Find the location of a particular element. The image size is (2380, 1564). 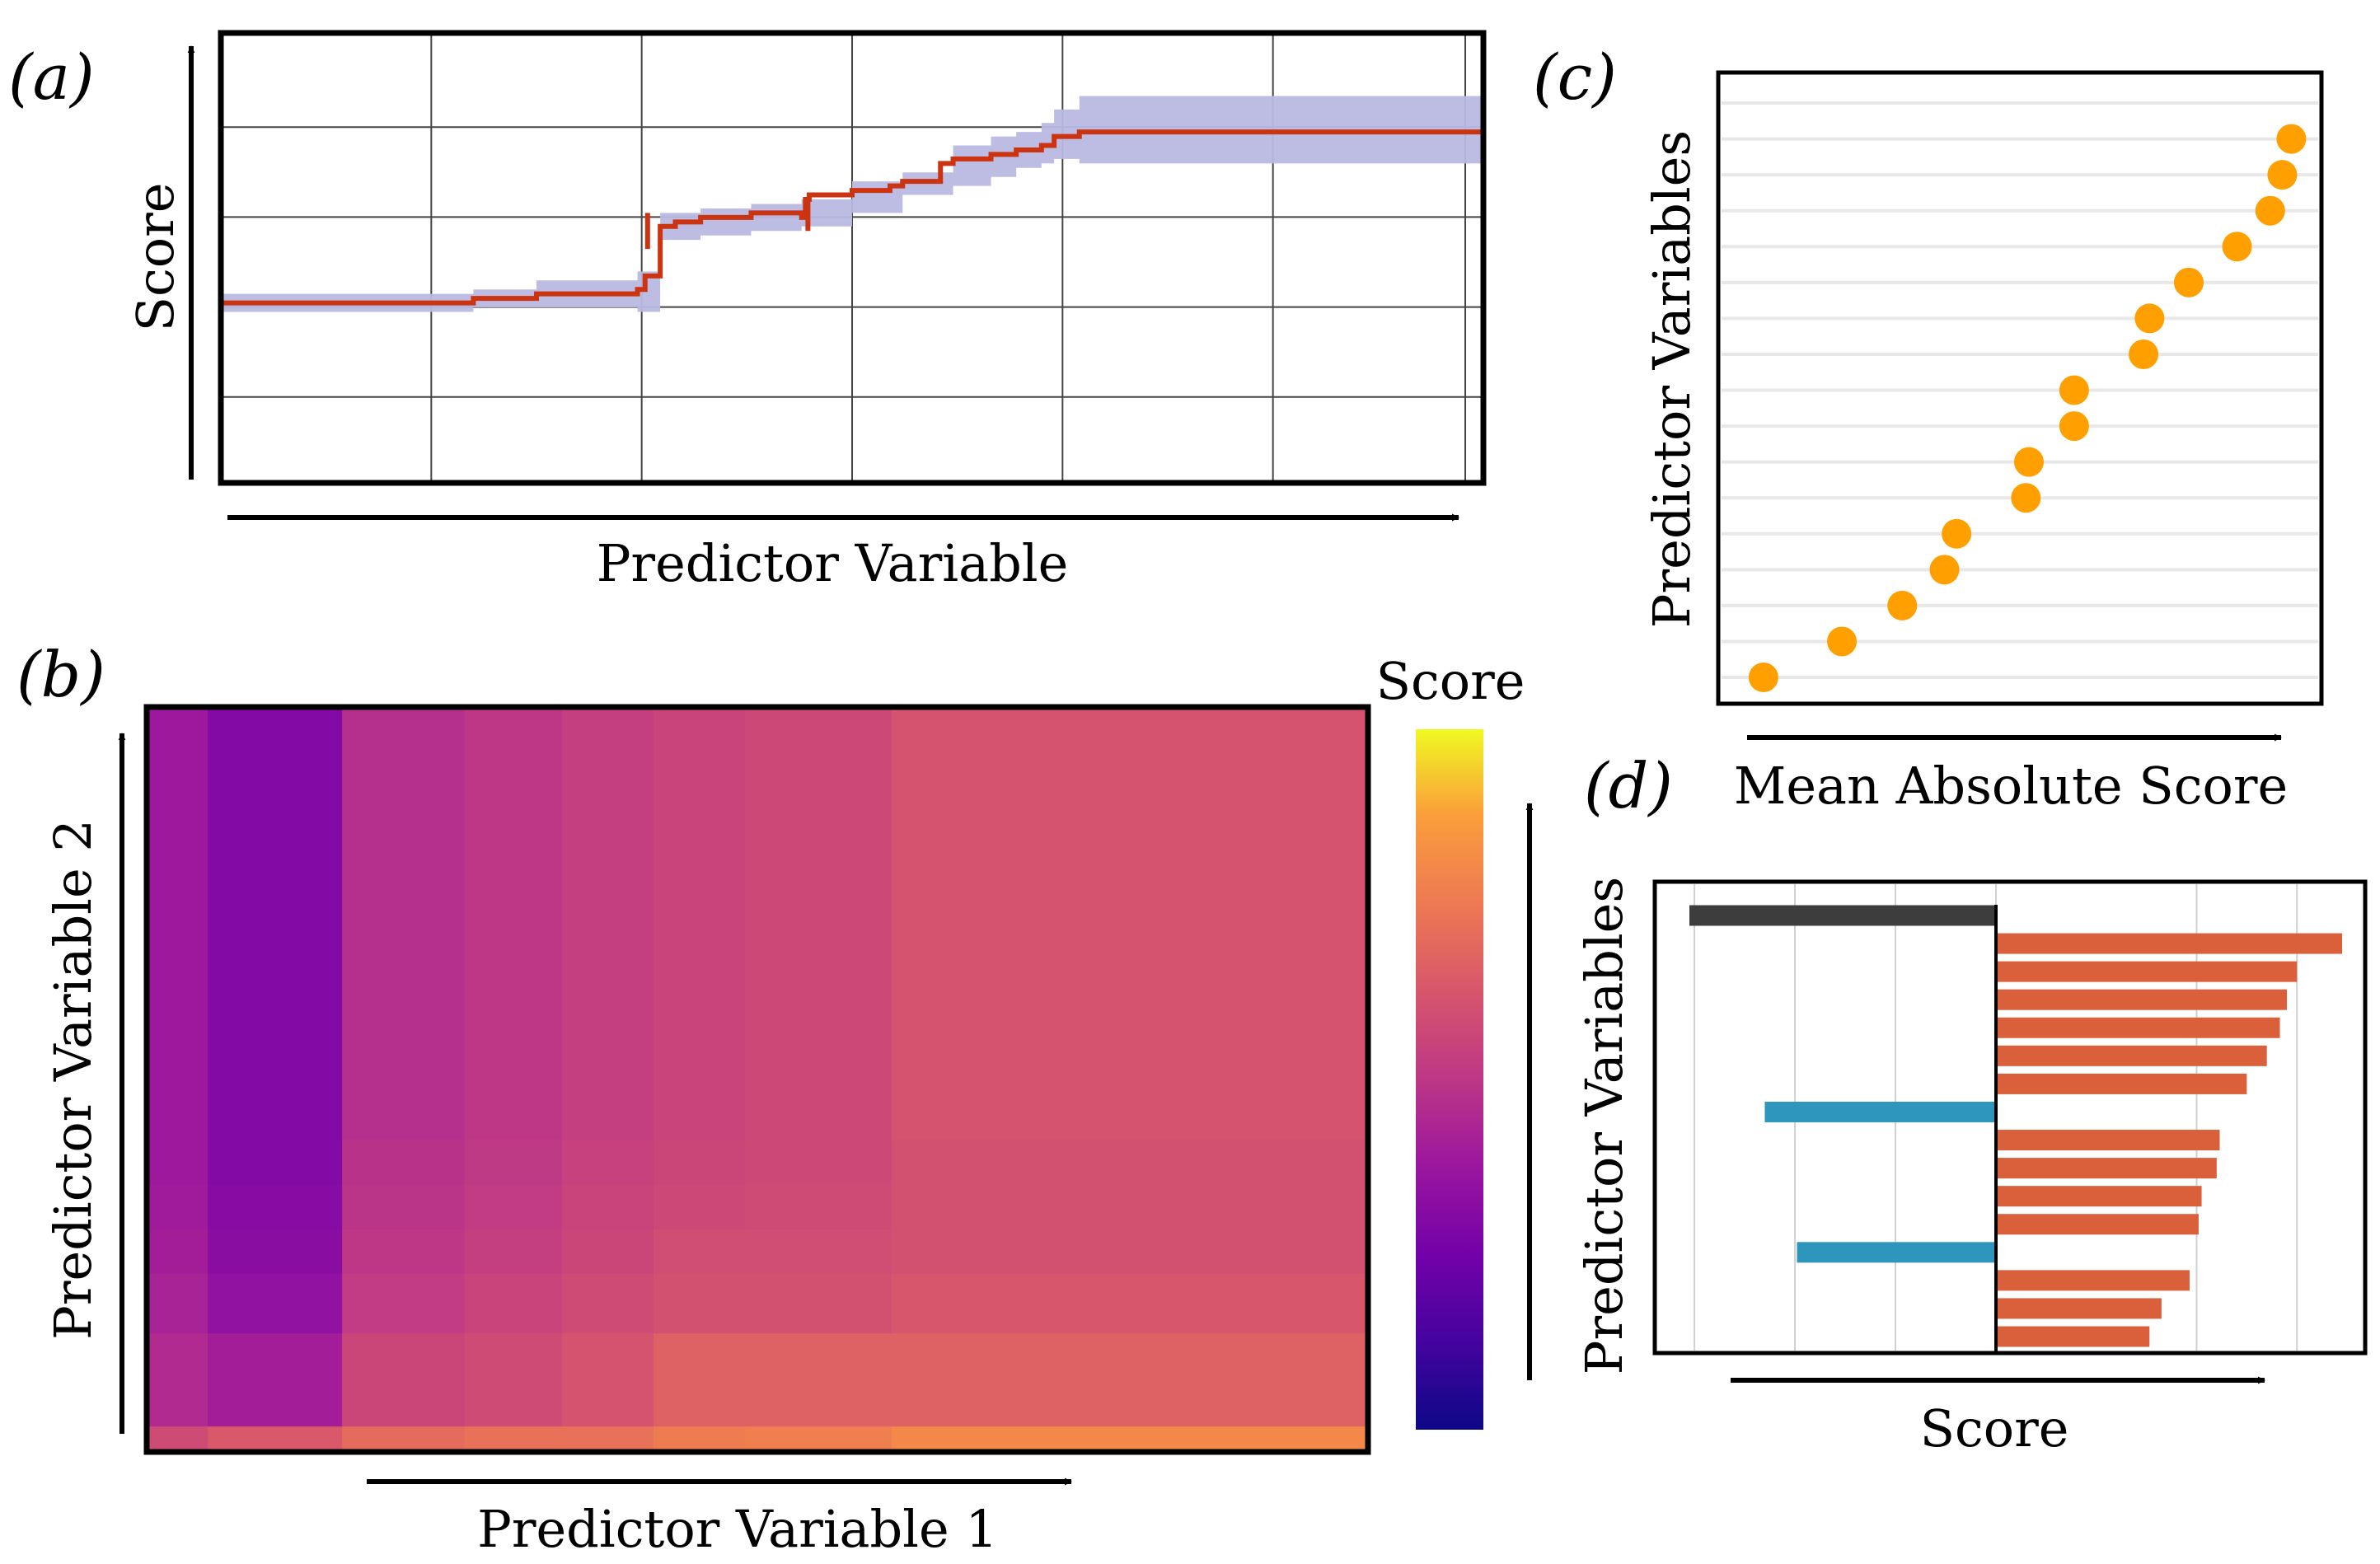

panel-d-frame is located at coordinates (2010, 1117).